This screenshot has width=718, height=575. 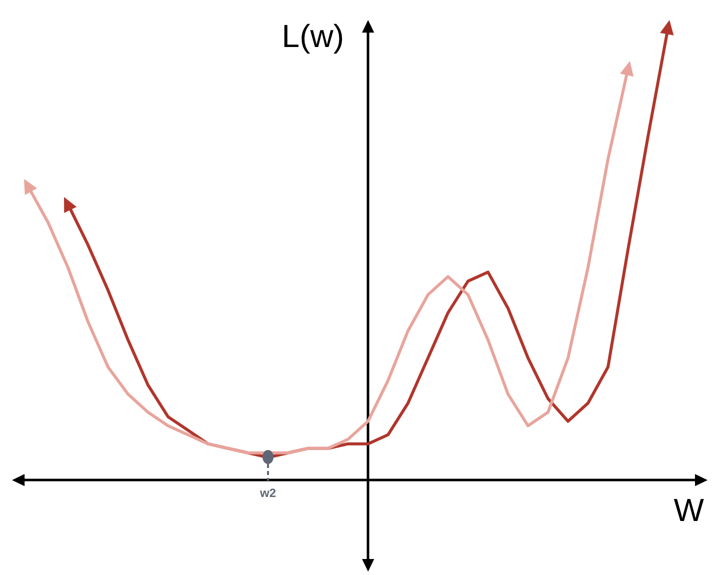 What do you see at coordinates (313, 36) in the screenshot?
I see `y-axis-title: L(w)` at bounding box center [313, 36].